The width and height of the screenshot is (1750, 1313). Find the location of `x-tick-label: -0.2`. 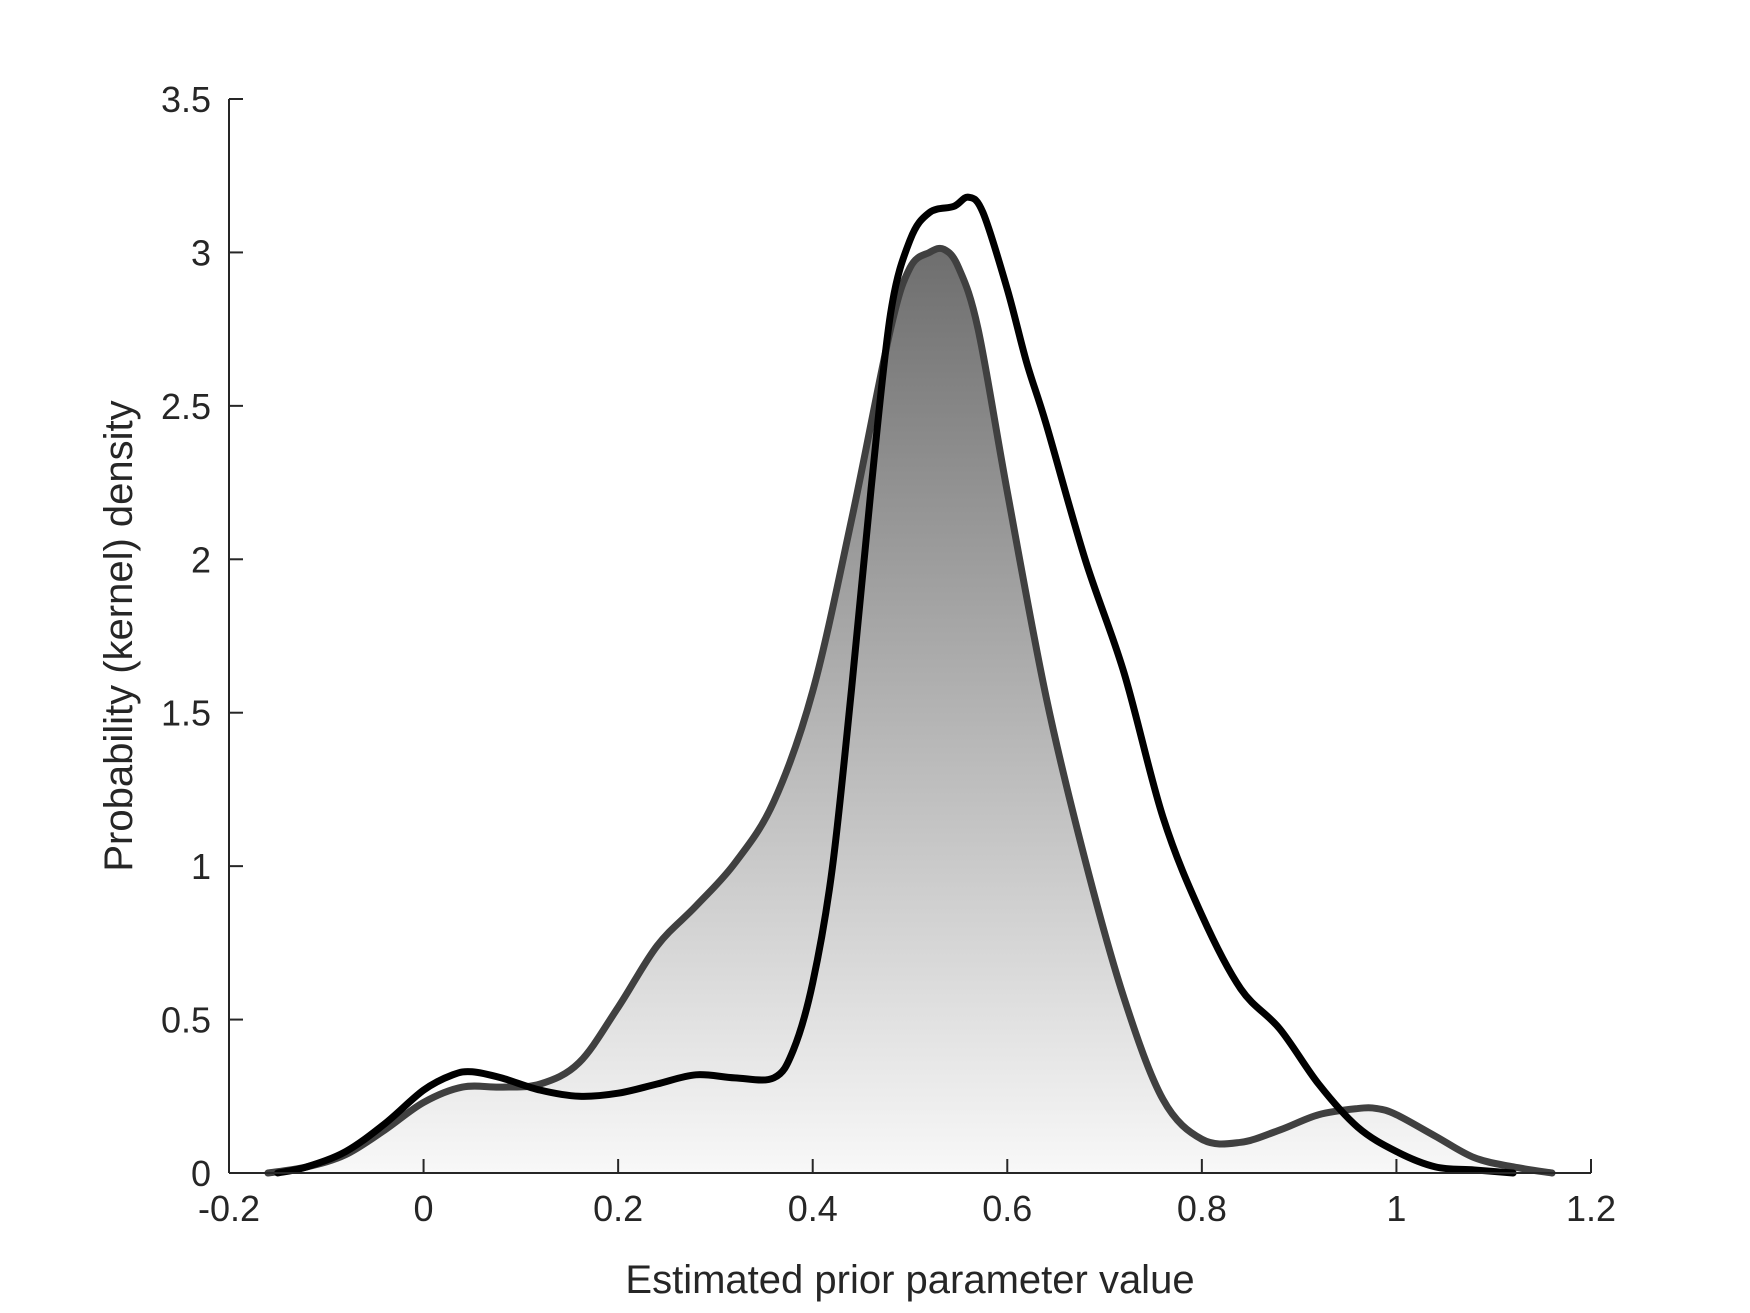

x-tick-label: -0.2 is located at coordinates (229, 1208).